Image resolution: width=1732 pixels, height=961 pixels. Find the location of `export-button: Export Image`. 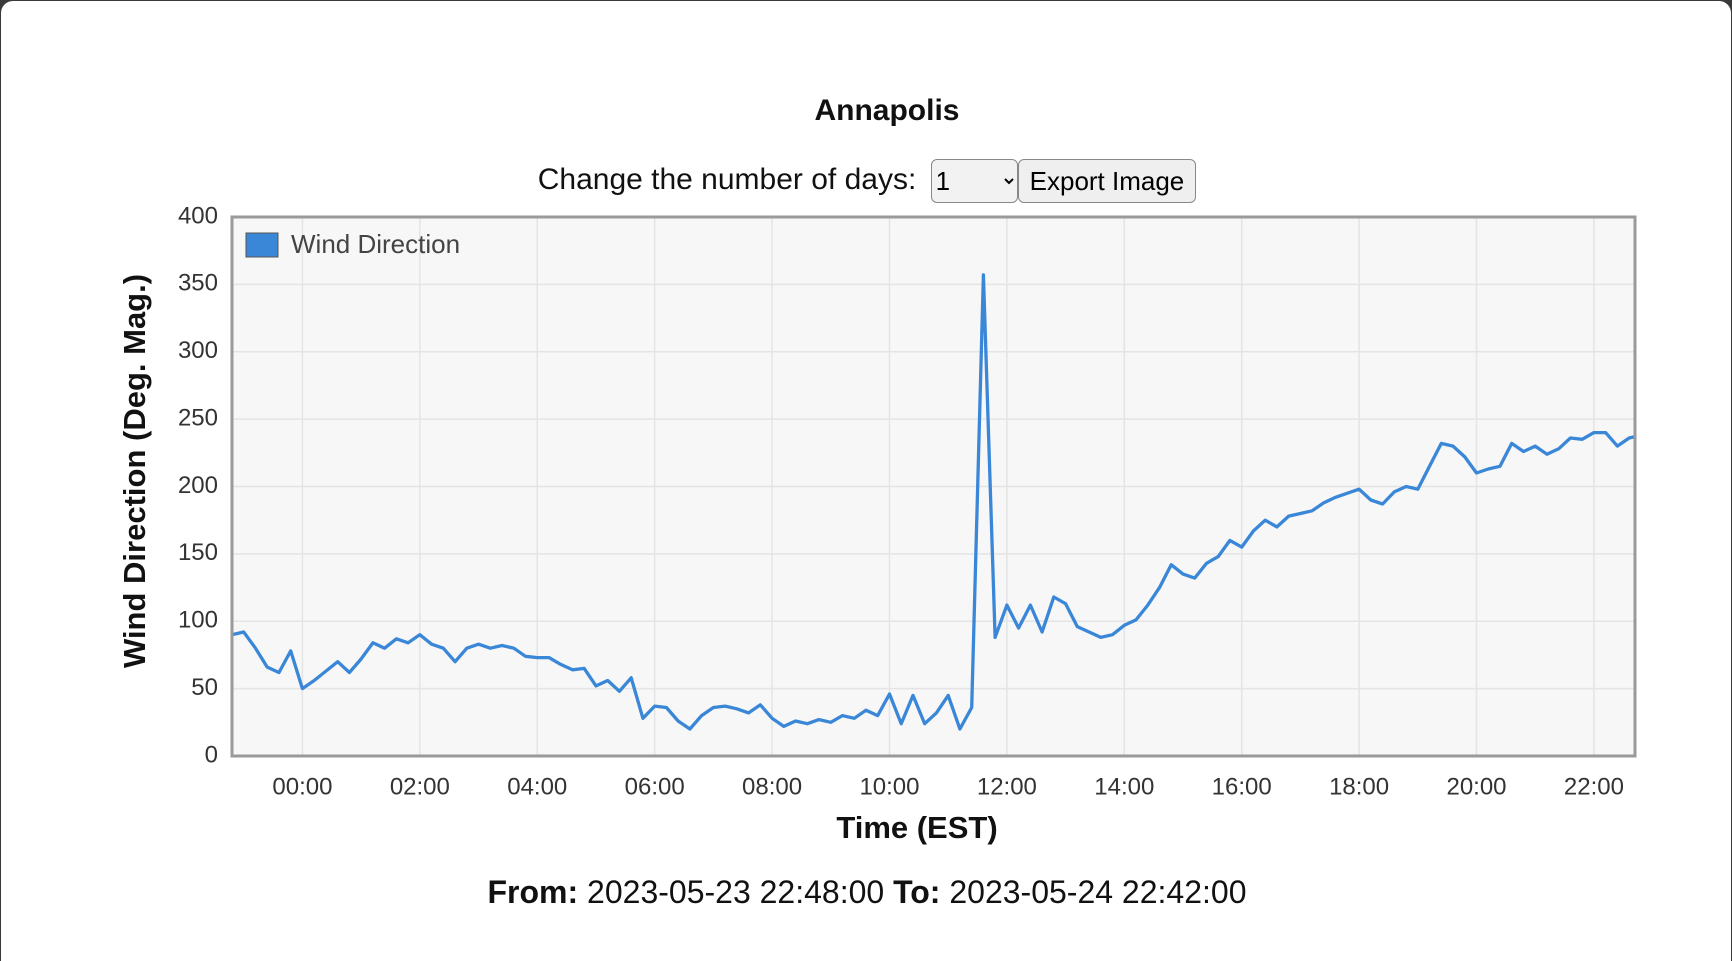

export-button: Export Image is located at coordinates (1107, 181).